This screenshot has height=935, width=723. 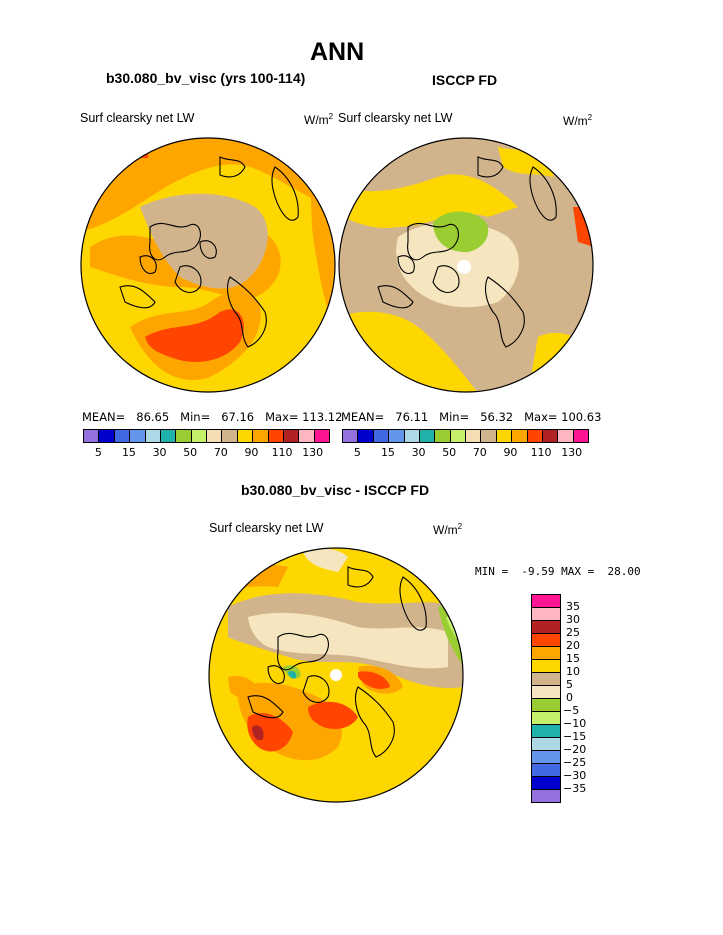 I want to click on colorbar-tick-label: −20, so click(x=575, y=749).